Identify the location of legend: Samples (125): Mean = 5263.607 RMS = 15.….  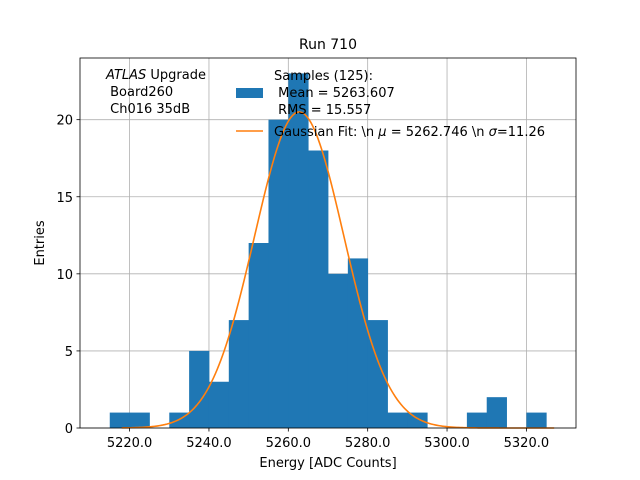
(390, 104).